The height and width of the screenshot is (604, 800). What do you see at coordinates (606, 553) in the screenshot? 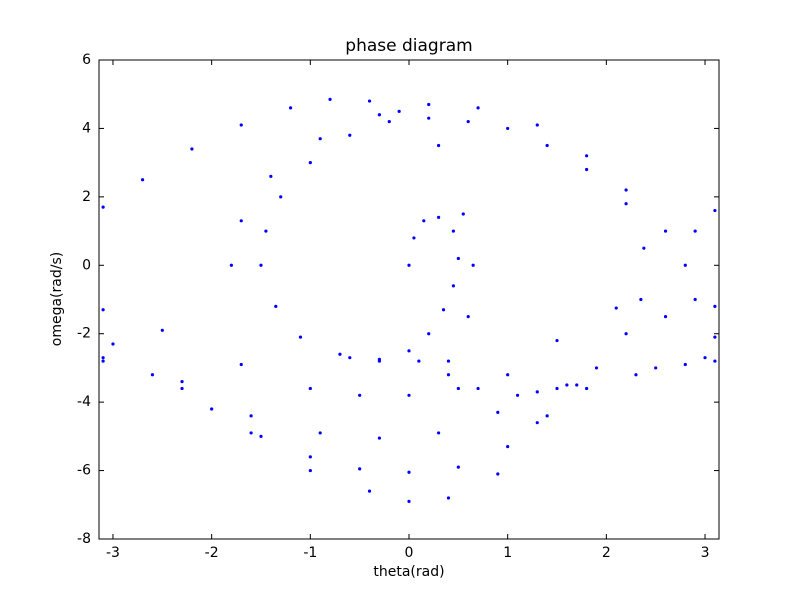
I see `x-tick-label: 2` at bounding box center [606, 553].